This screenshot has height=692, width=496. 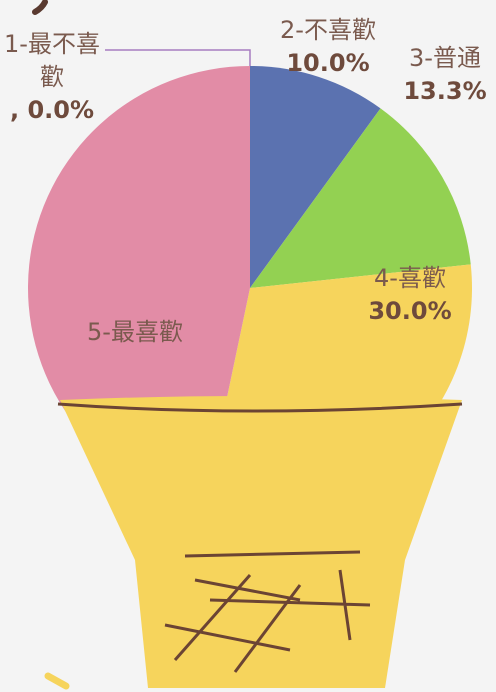 I want to click on leader-line, so click(x=178, y=57).